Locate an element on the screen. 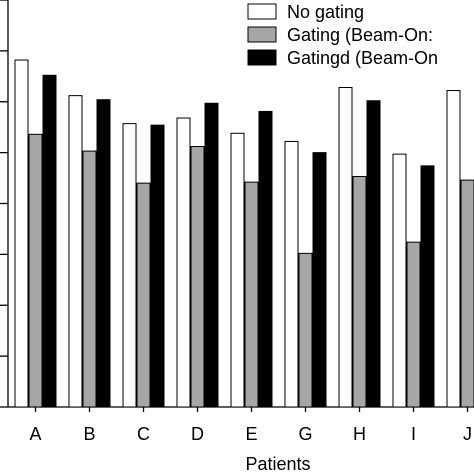 Image resolution: width=474 pixels, height=474 pixels. legend-label: Gating (Beam-On: is located at coordinates (360, 35).